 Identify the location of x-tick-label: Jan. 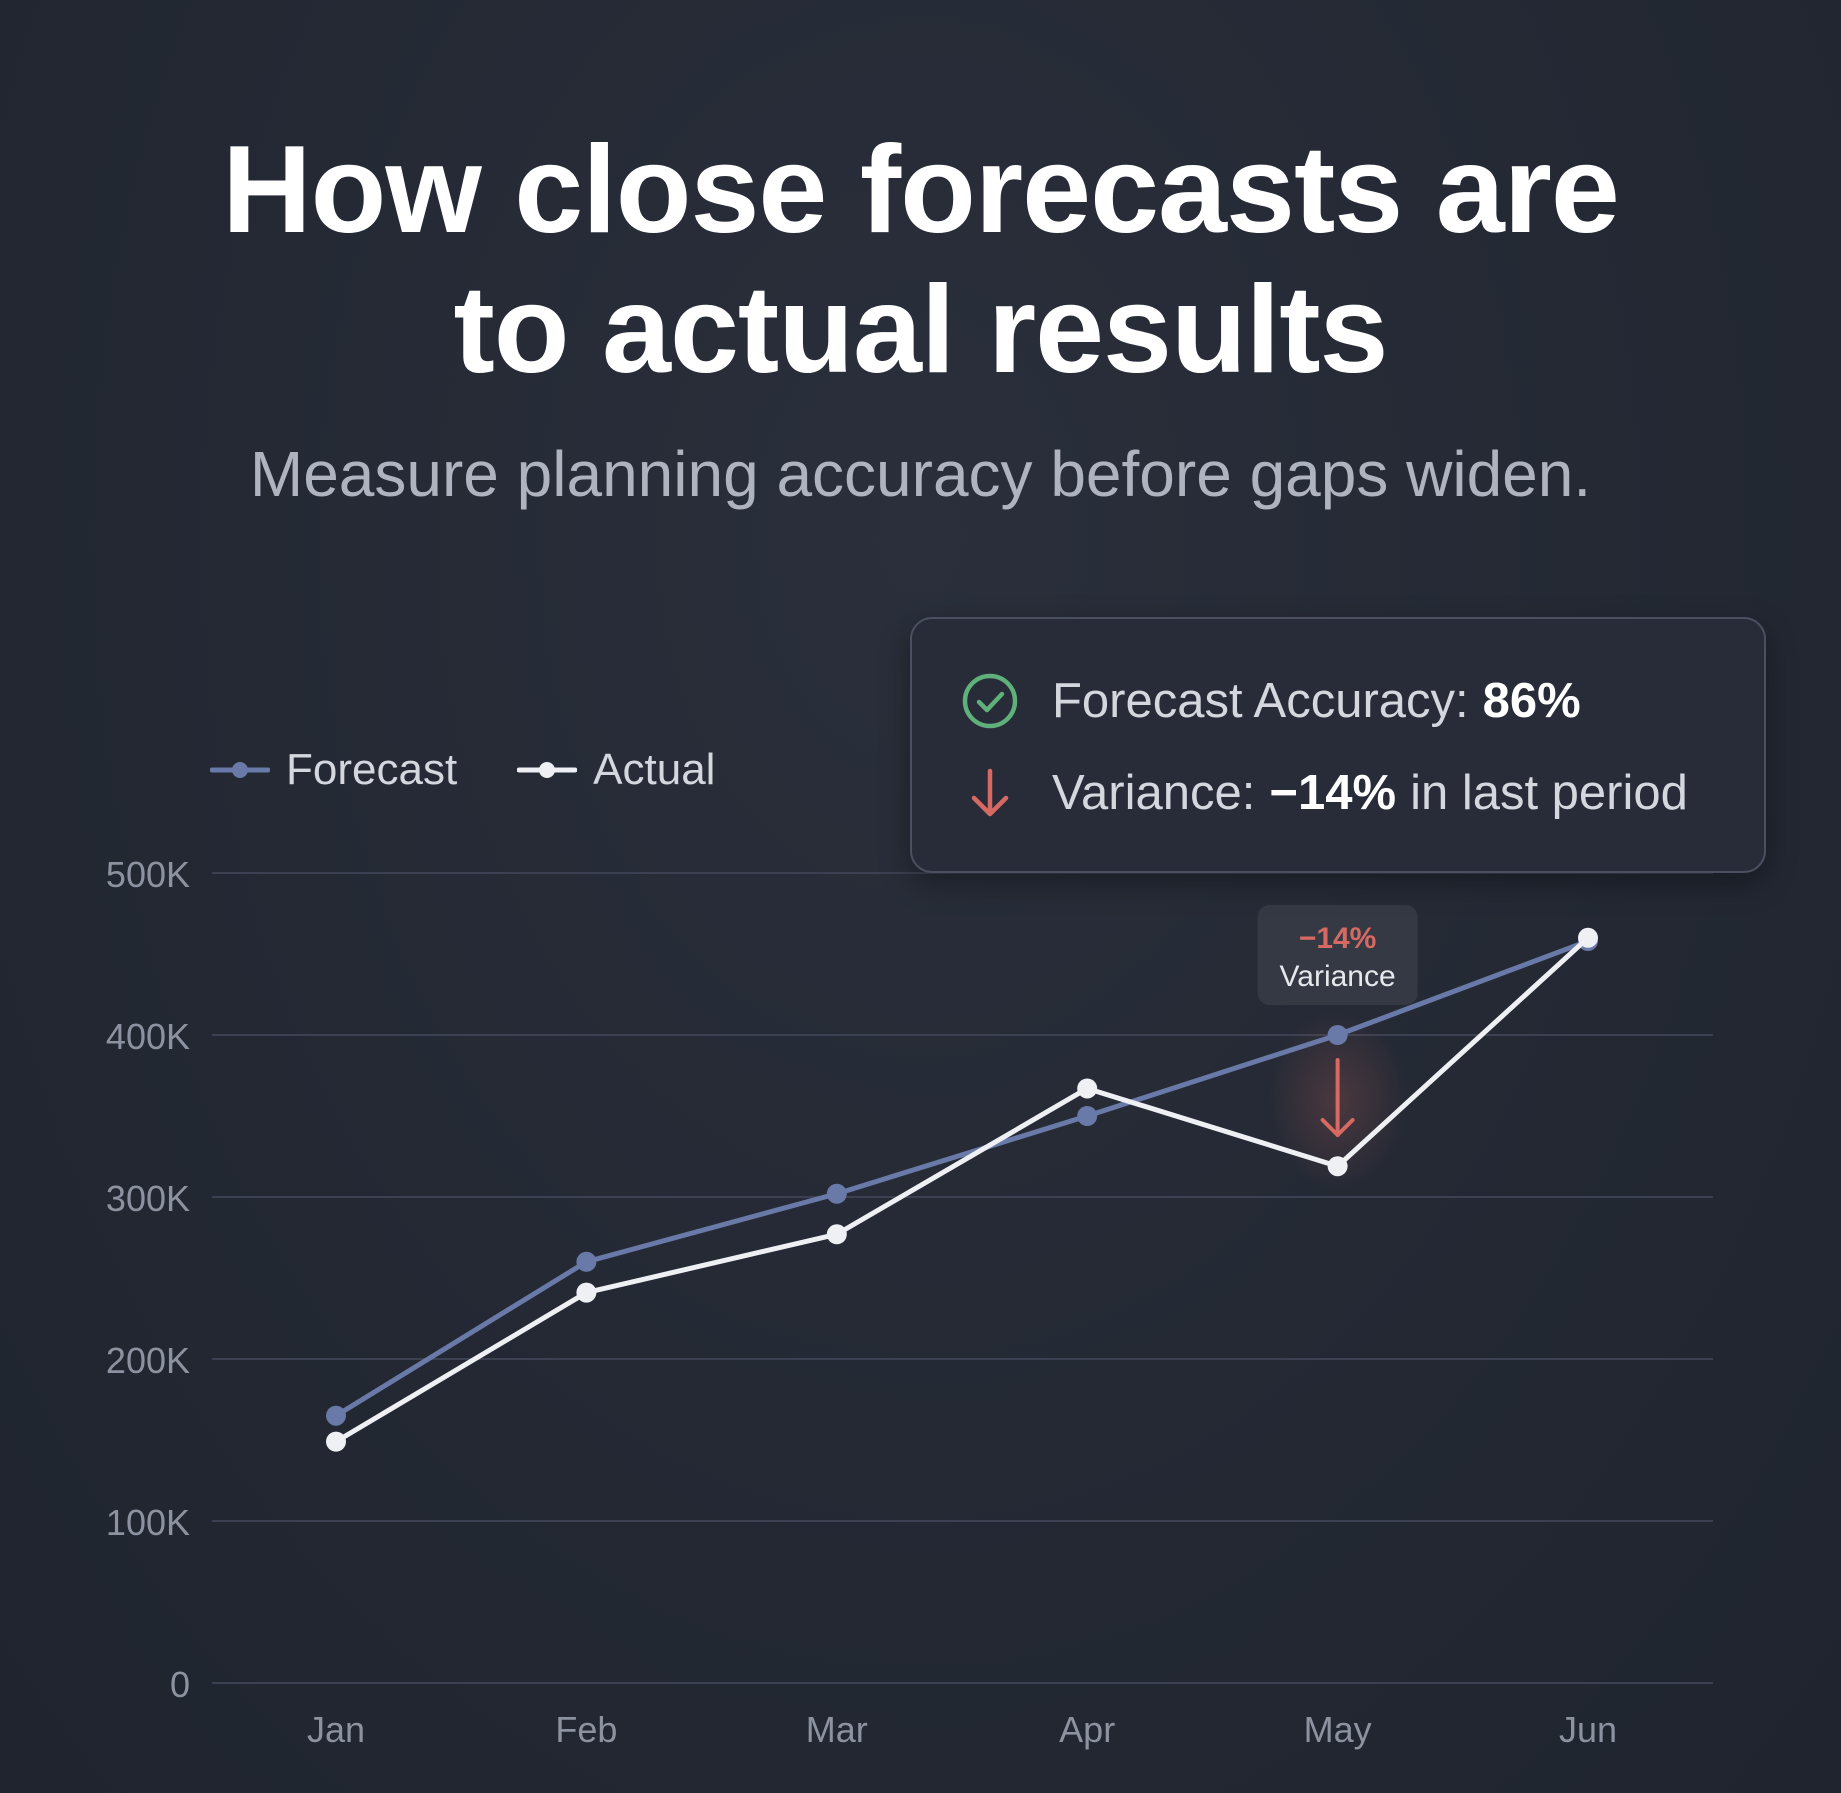
(336, 1729).